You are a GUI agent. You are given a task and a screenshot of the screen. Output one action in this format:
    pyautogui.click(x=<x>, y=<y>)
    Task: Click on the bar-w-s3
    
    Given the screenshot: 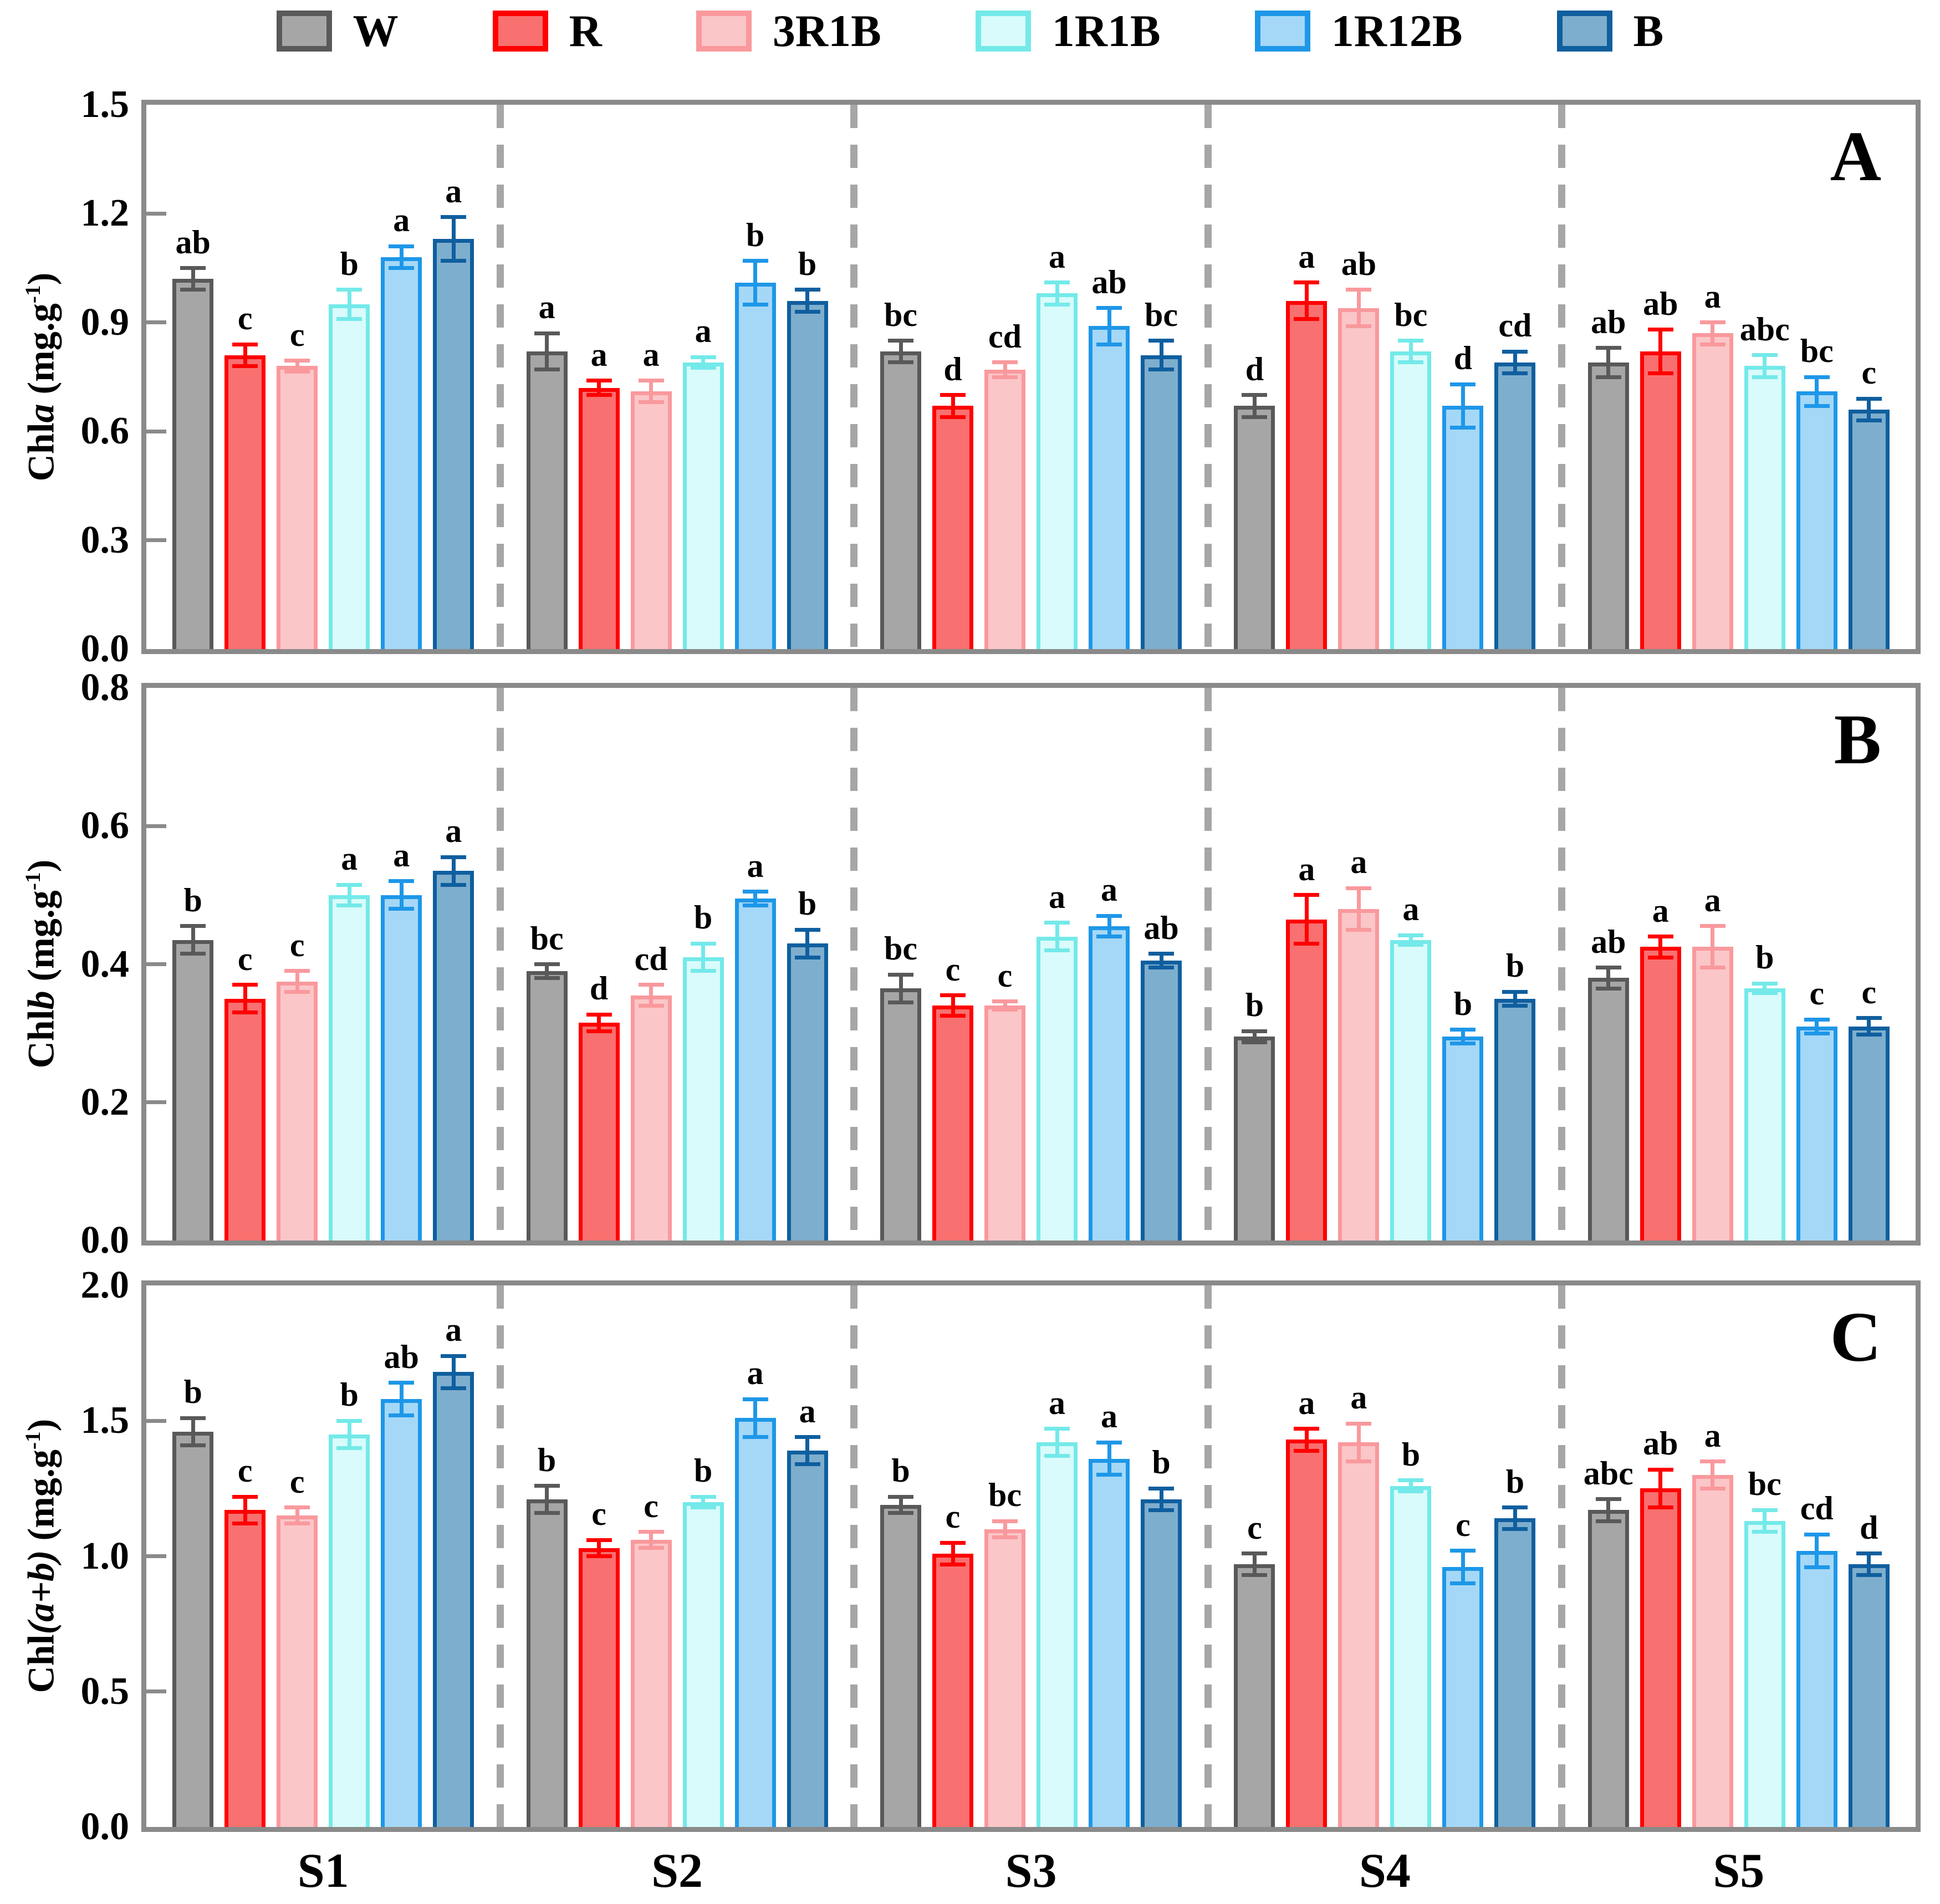 What is the action you would take?
    pyautogui.click(x=900, y=500)
    